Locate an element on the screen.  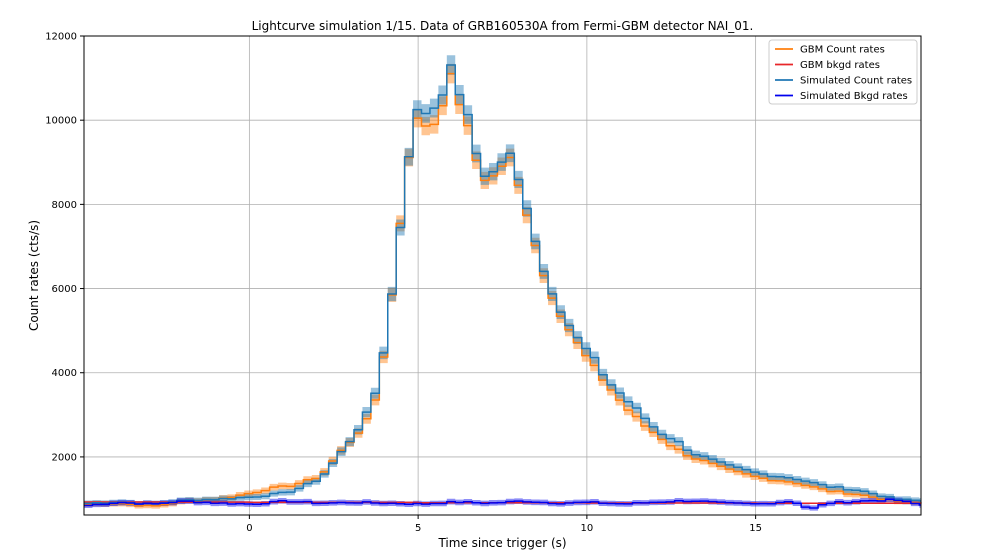
x-axis-title: Time since trigger (s) is located at coordinates (501, 543).